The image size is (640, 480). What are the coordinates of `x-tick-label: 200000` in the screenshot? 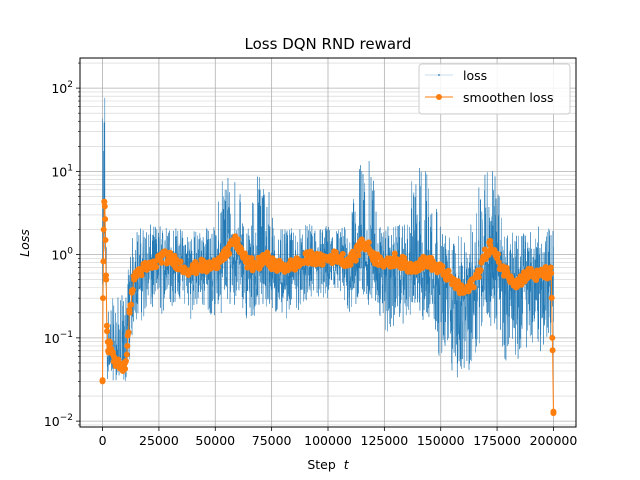 It's located at (554, 440).